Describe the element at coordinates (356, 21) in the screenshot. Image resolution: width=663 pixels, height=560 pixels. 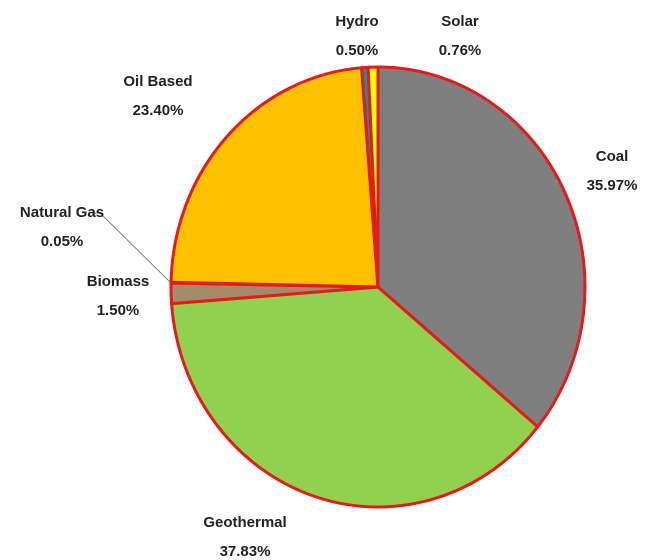
I see `slice-label: Hydro` at that location.